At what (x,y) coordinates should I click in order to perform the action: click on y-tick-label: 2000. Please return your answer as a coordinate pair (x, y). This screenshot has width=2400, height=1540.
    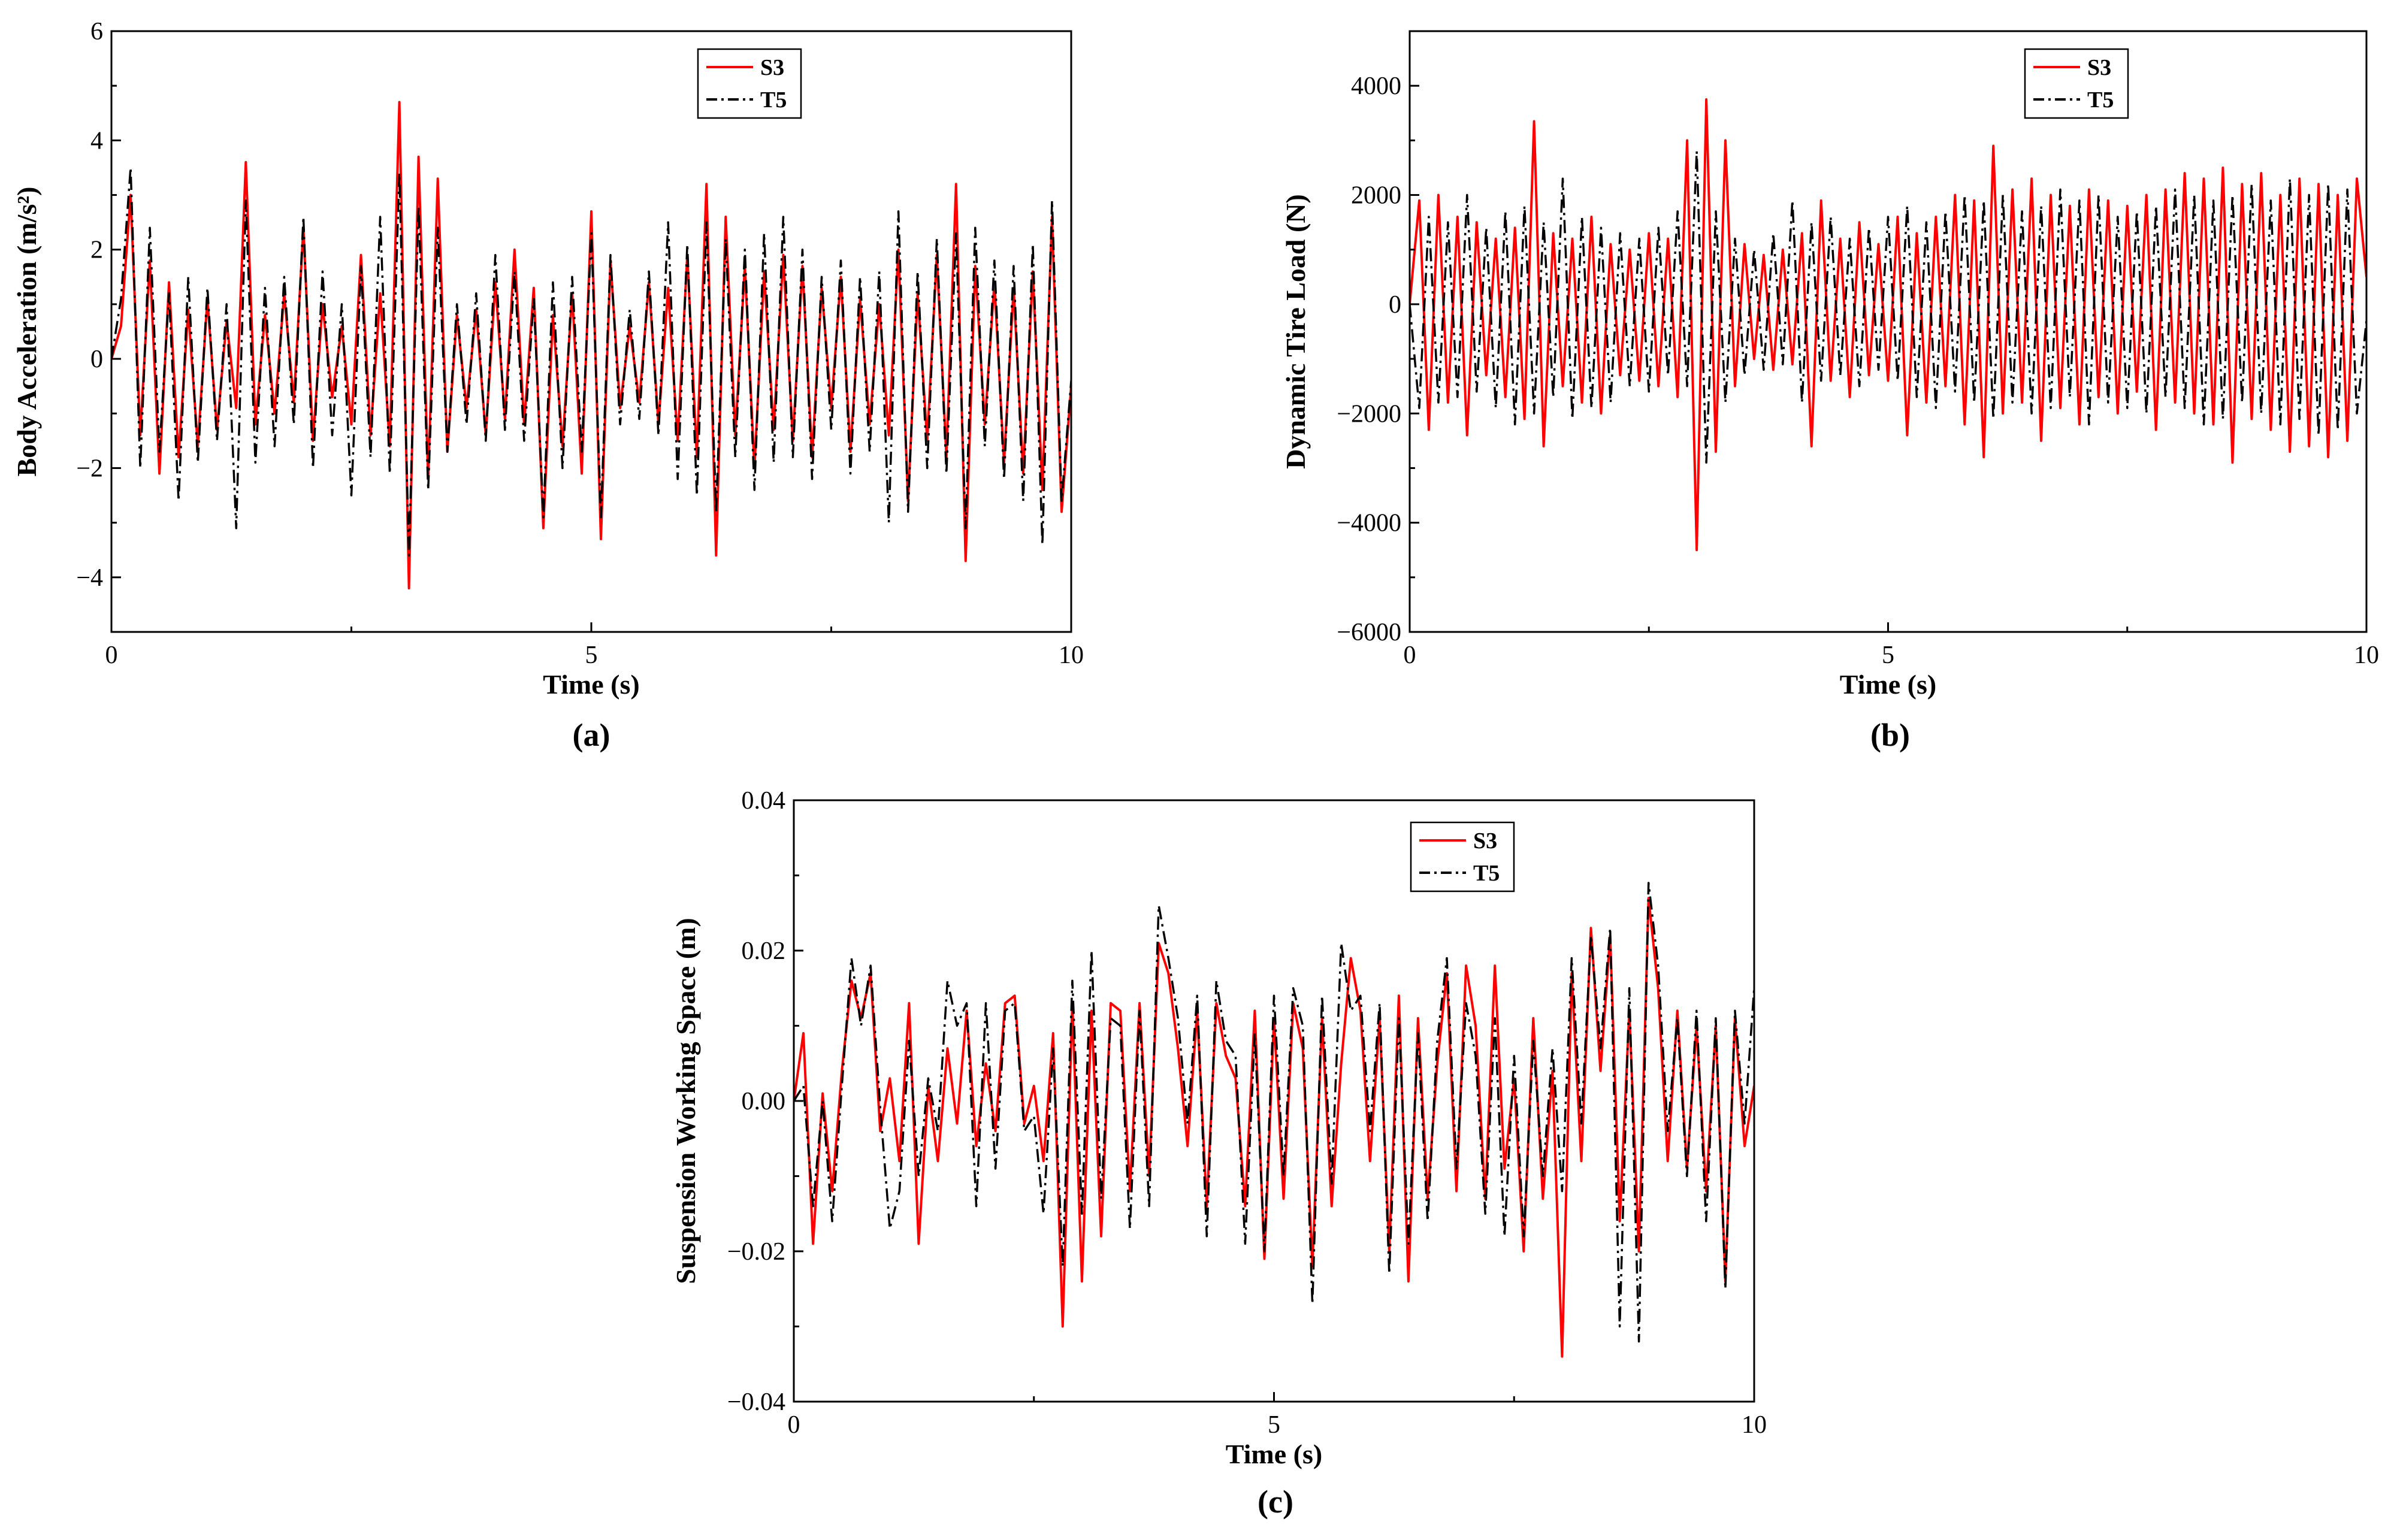
    Looking at the image, I should click on (1376, 196).